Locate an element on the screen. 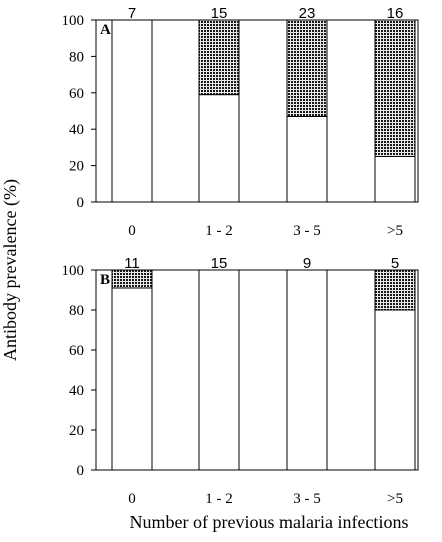 This screenshot has width=442, height=542. bar-count-label: 11 is located at coordinates (132, 263).